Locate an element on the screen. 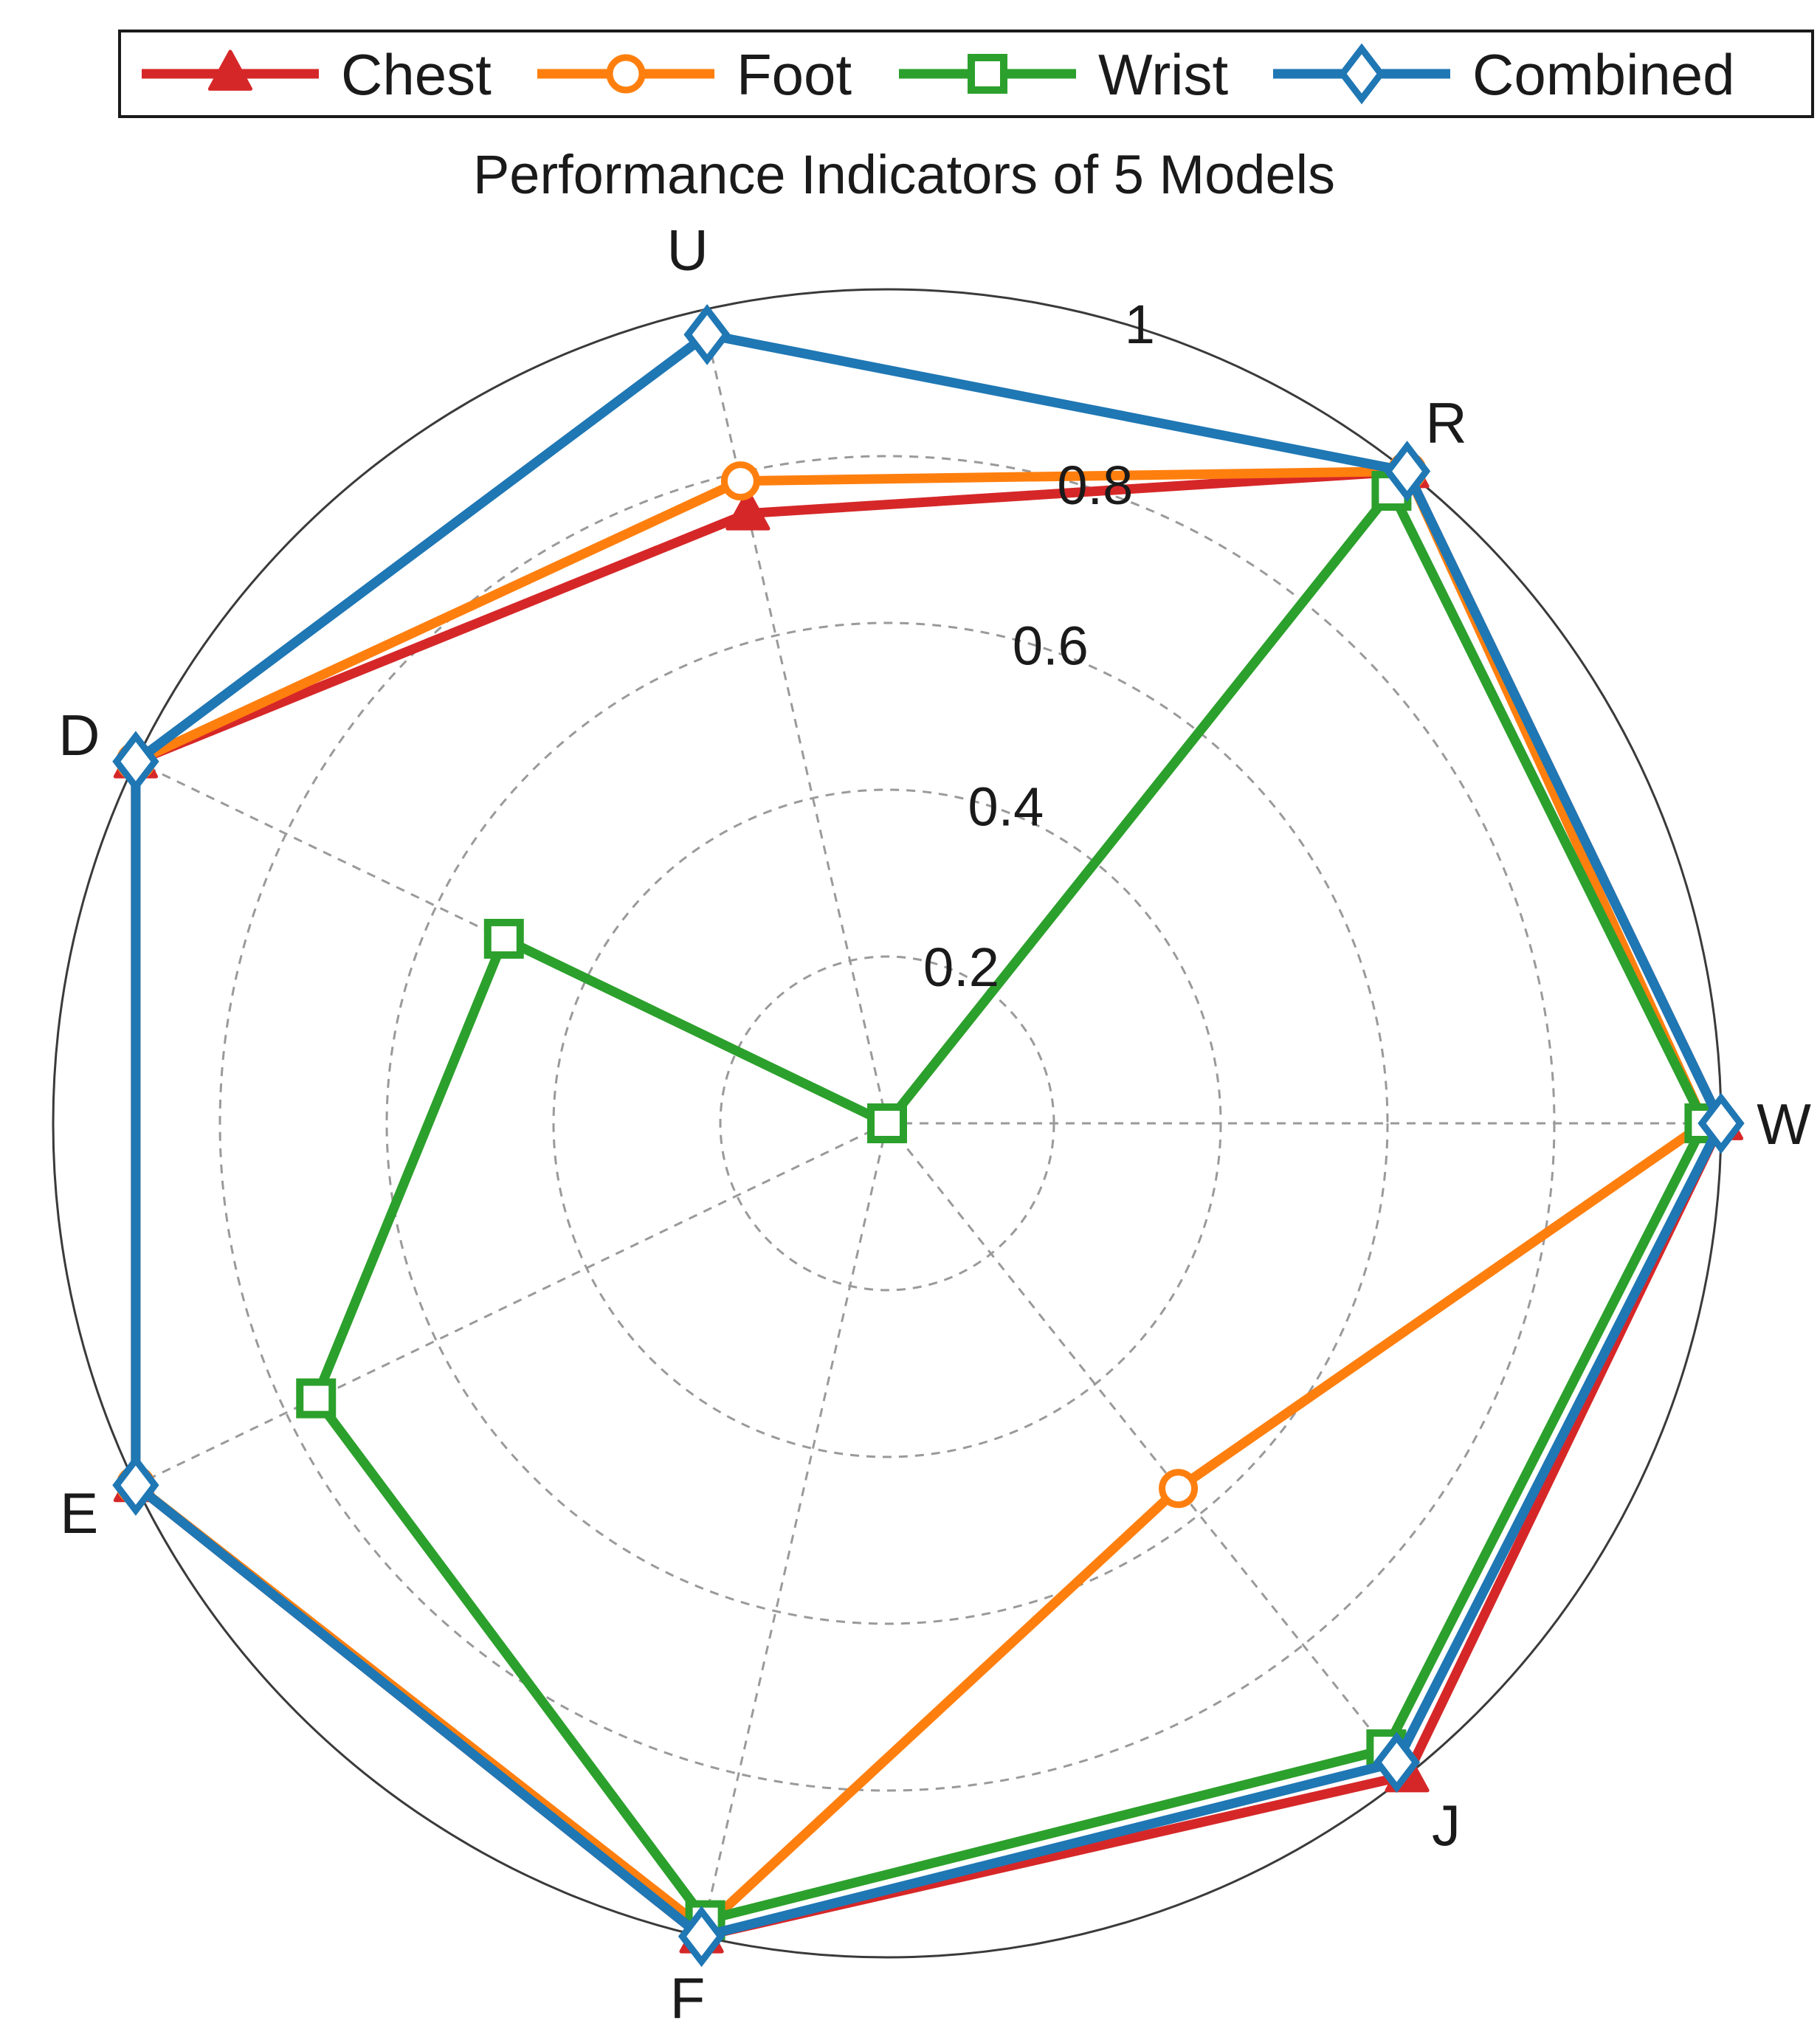 This screenshot has width=1820, height=2040. legend-label-combined: Combined is located at coordinates (1603, 74).